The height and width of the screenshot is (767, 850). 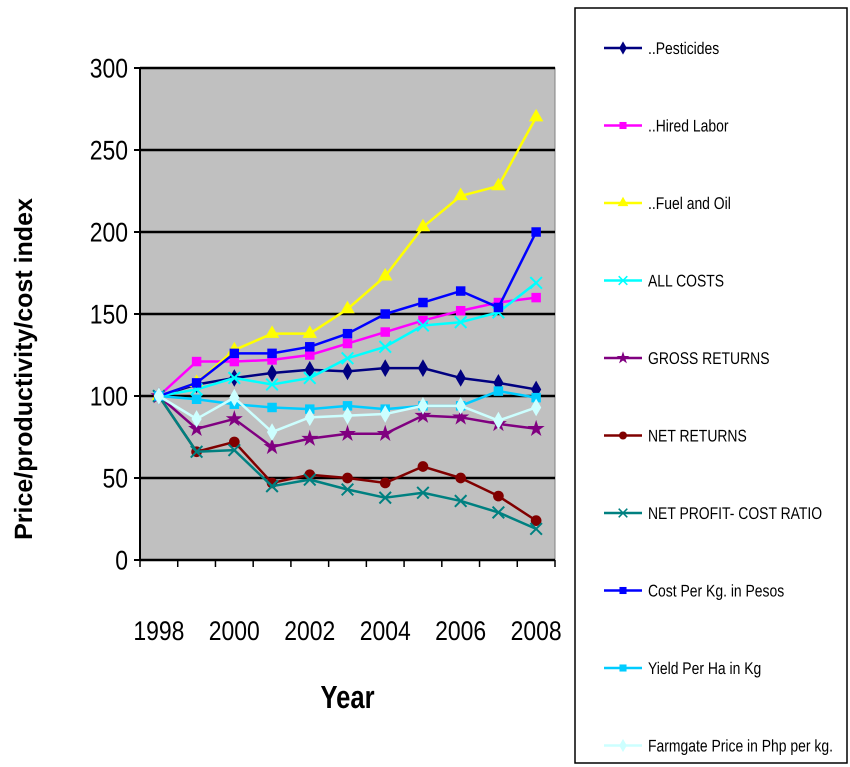 I want to click on y-tick-label: 250, so click(x=109, y=151).